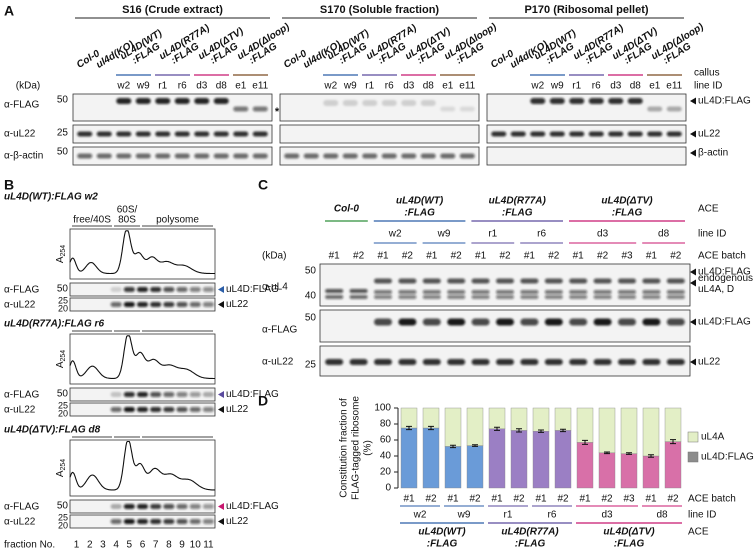 The width and height of the screenshot is (756, 553). I want to click on x-tick-label: #2, so click(607, 499).